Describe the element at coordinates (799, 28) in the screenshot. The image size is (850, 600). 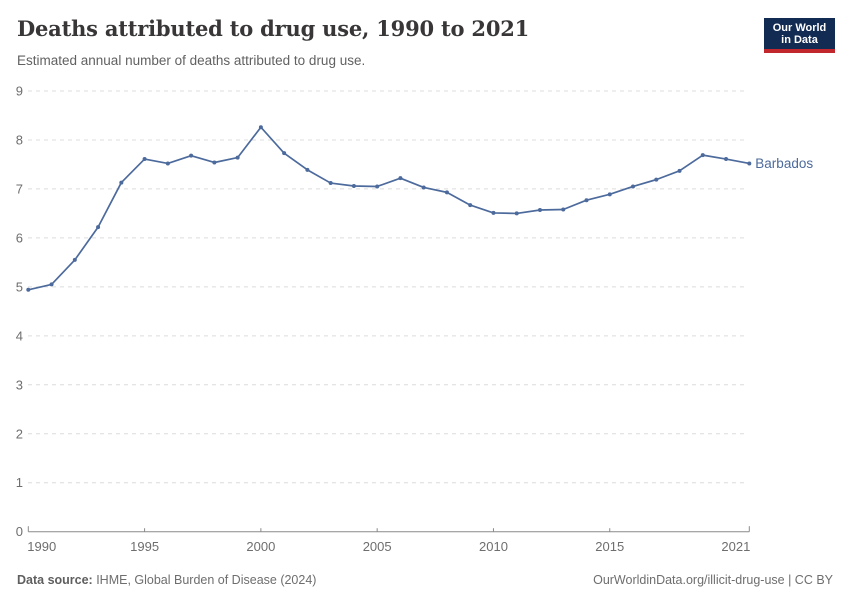
I see `owid-logo-line1: Our World` at that location.